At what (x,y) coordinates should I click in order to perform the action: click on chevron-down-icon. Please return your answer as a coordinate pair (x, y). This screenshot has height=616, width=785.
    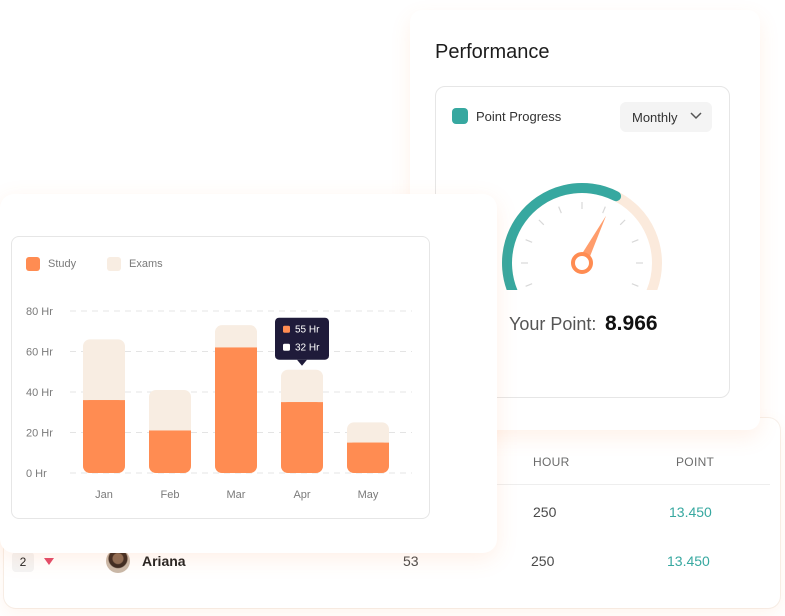
    Looking at the image, I should click on (696, 116).